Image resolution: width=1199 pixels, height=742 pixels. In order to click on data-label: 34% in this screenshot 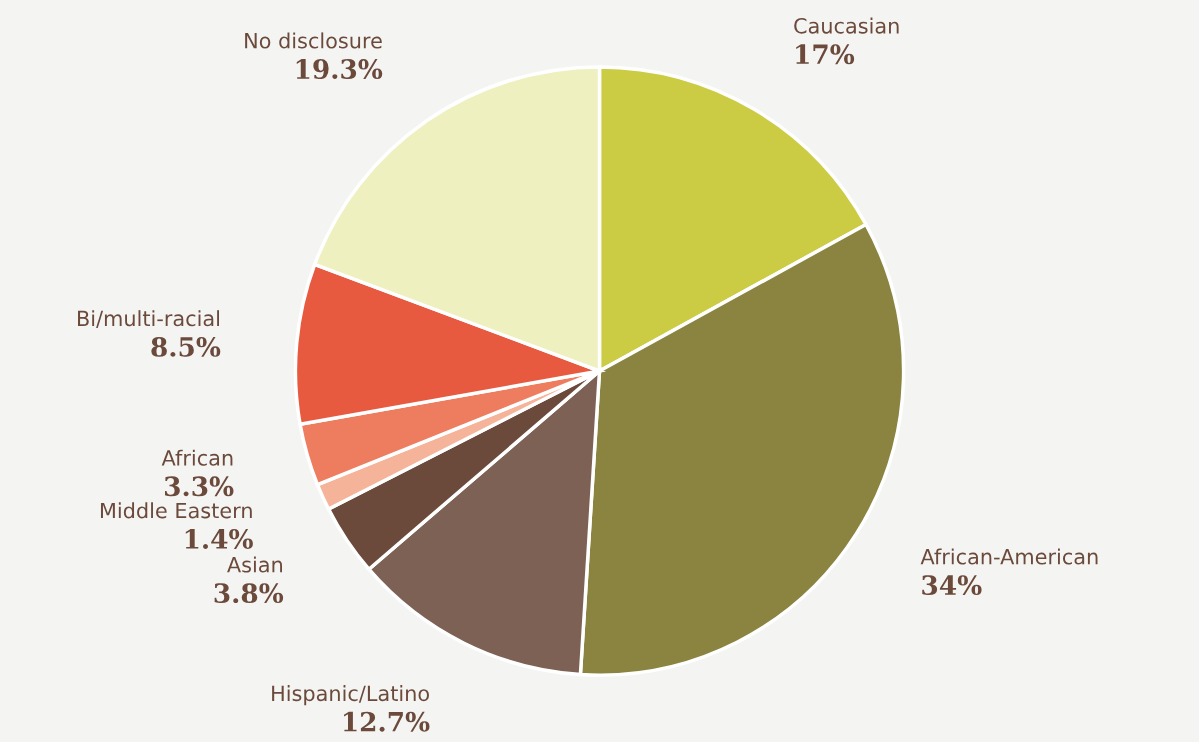, I will do `click(952, 585)`.